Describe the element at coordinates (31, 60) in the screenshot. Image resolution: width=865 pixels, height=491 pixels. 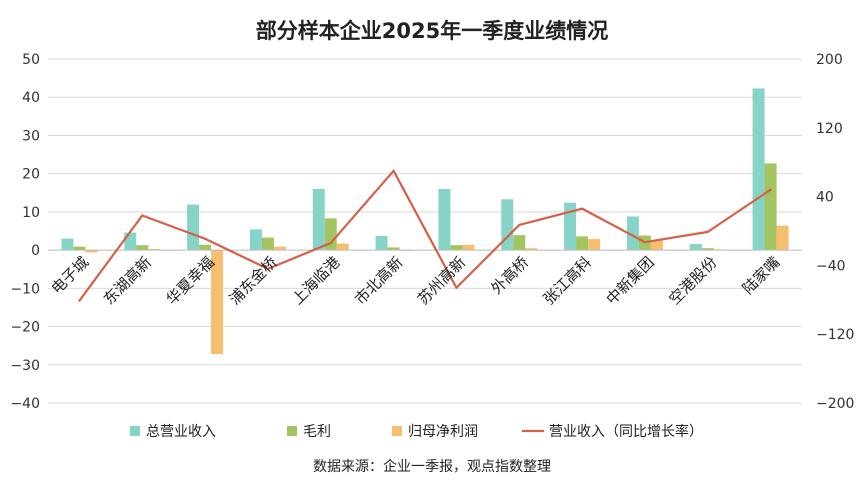
I see `left-tick-label: 50` at that location.